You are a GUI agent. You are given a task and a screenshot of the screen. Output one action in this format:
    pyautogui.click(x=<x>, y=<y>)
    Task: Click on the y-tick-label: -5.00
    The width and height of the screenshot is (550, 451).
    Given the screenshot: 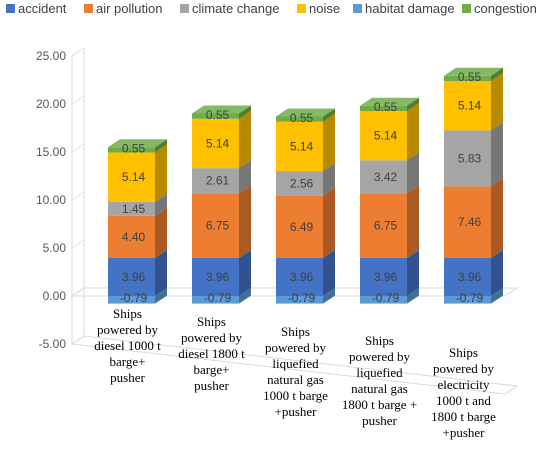 What is the action you would take?
    pyautogui.click(x=53, y=344)
    